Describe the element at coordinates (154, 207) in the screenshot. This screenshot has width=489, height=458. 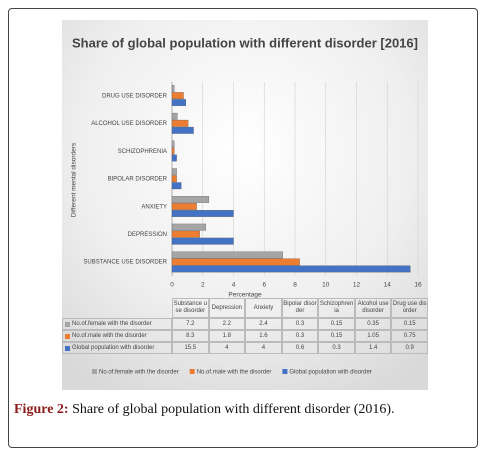
I see `y-tick-label: ANXIETY` at that location.